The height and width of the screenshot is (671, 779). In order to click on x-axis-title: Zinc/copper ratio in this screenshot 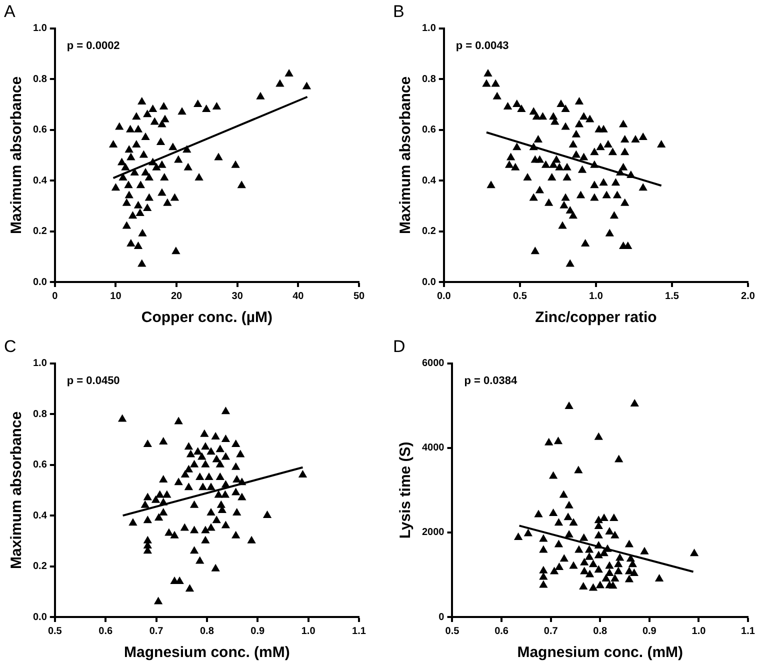, I will do `click(596, 317)`.